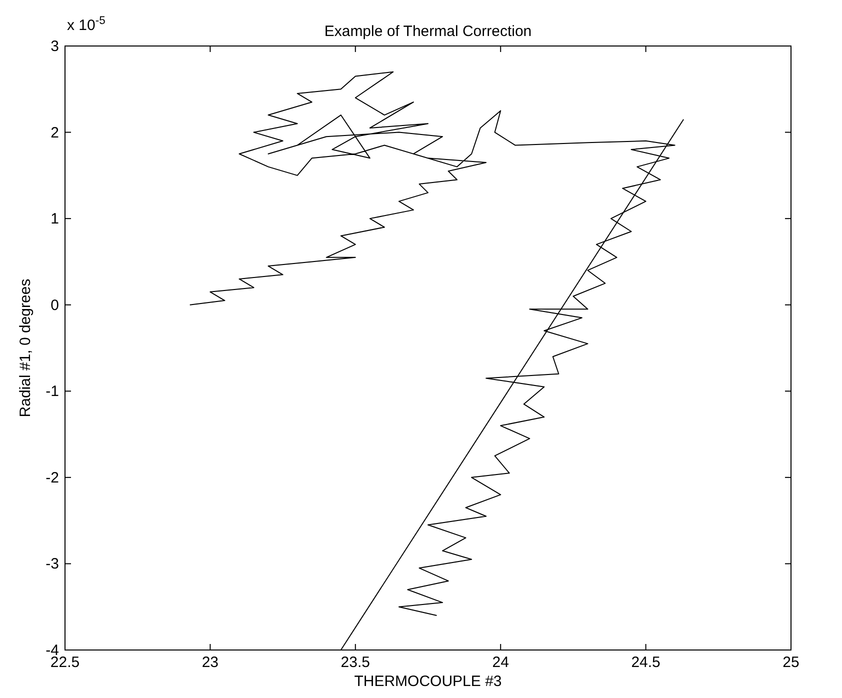 This screenshot has width=842, height=698. Describe the element at coordinates (428, 681) in the screenshot. I see `x-axis-title: THERMOCOUPLE #3` at that location.